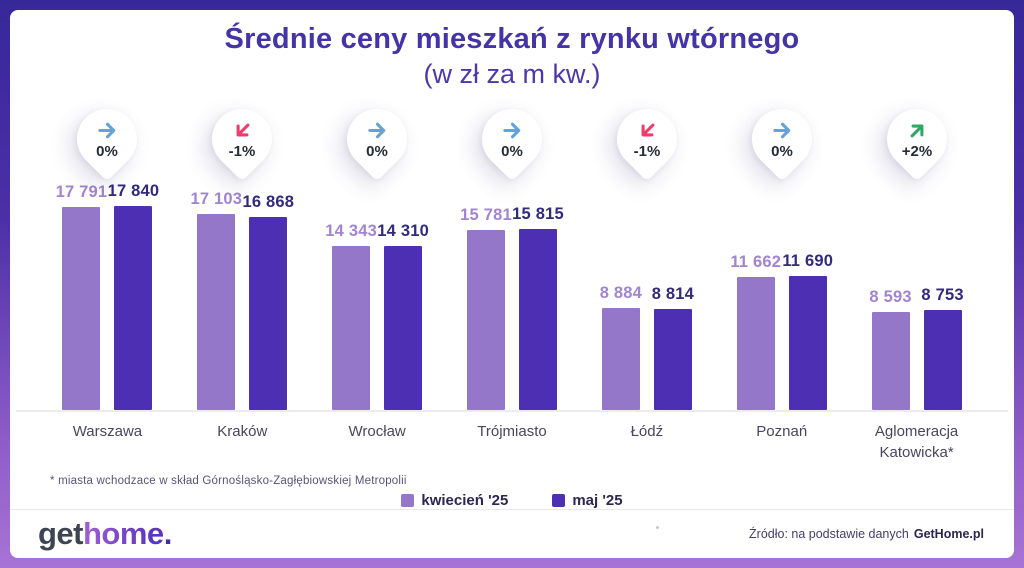 This screenshot has width=1024, height=568. I want to click on value-label: 11 690, so click(808, 260).